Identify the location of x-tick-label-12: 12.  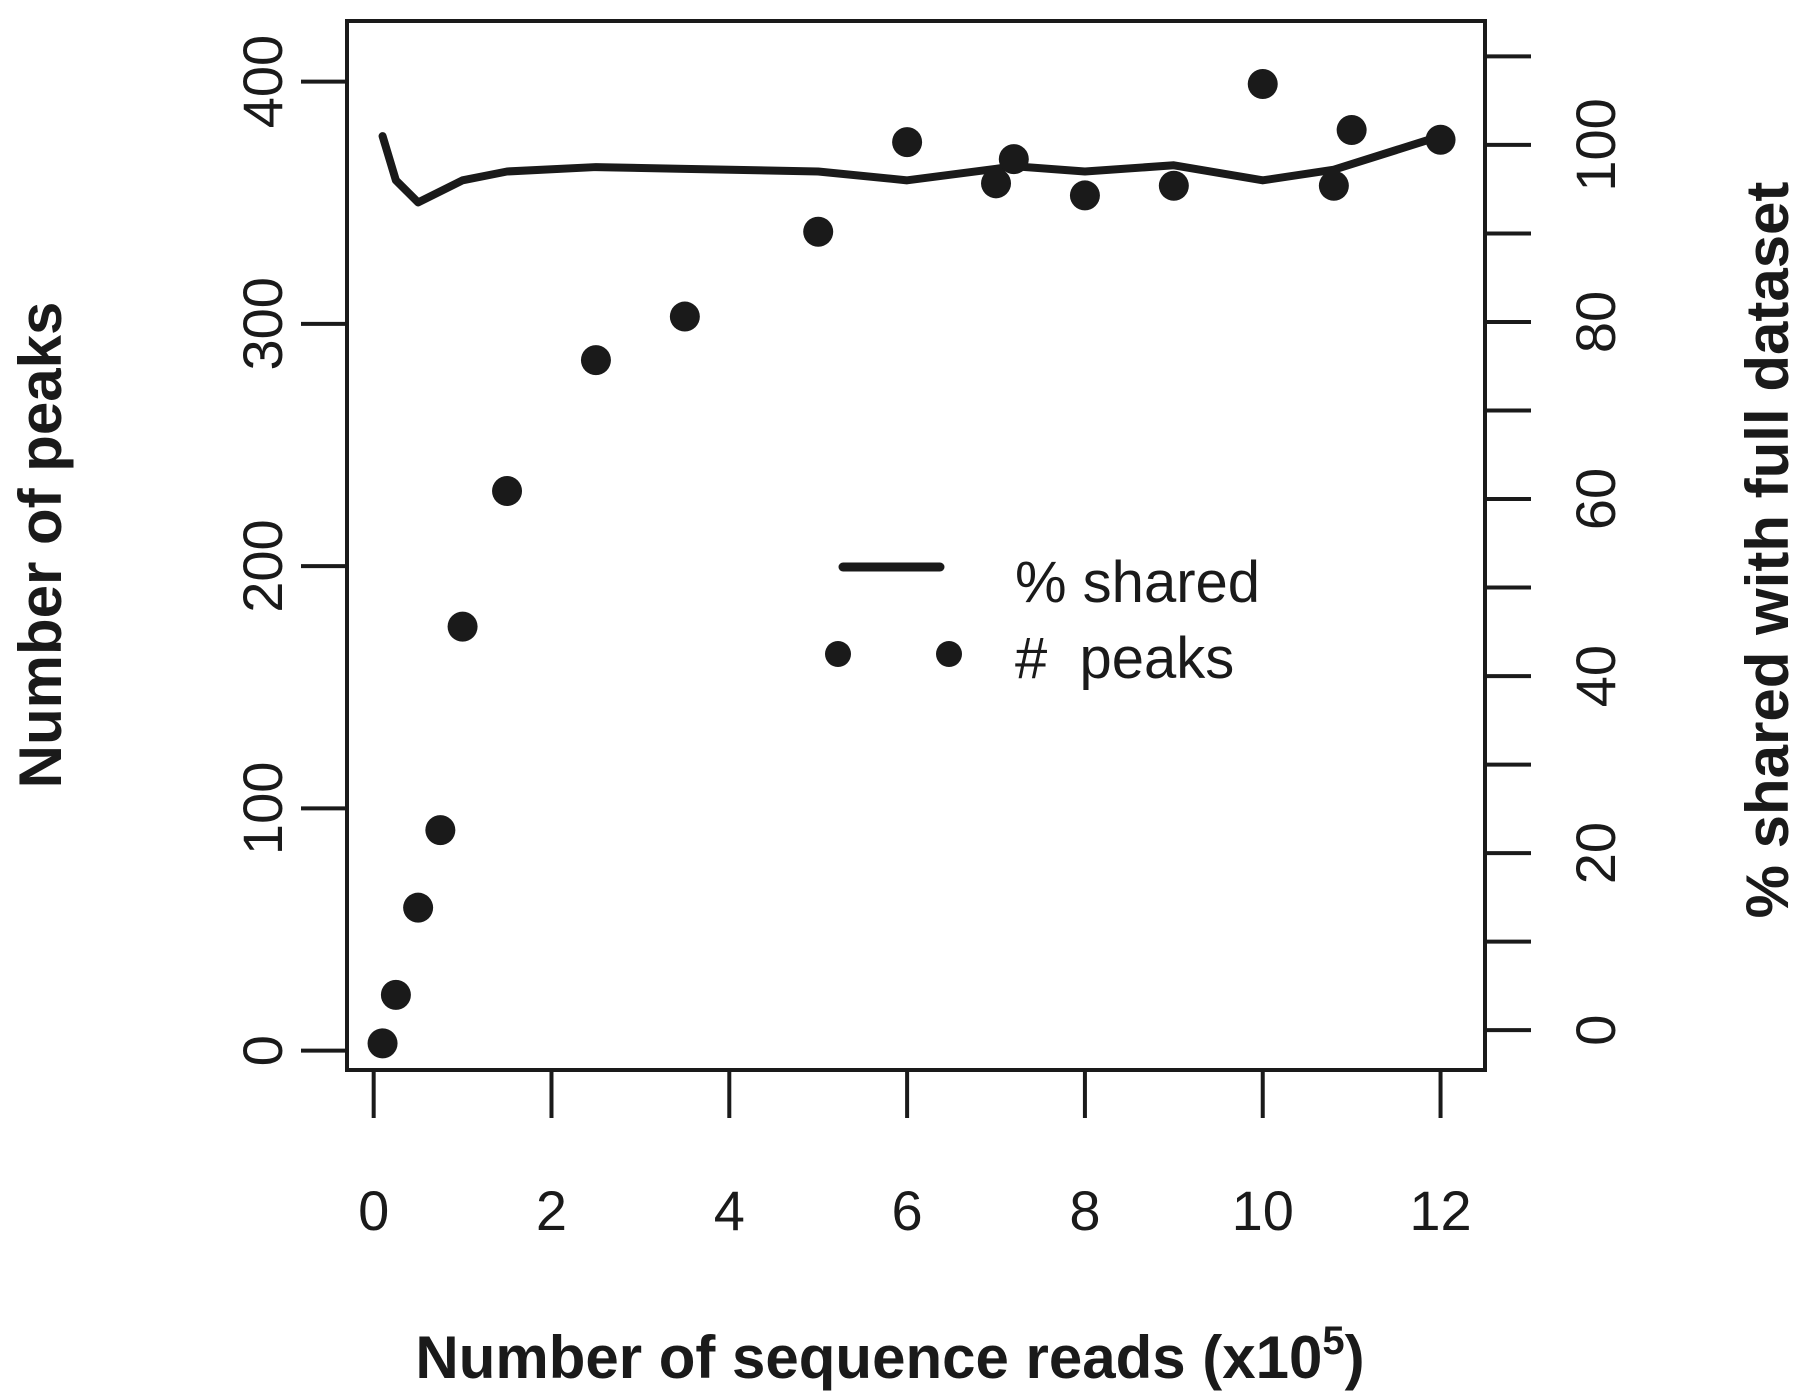
(1440, 1210).